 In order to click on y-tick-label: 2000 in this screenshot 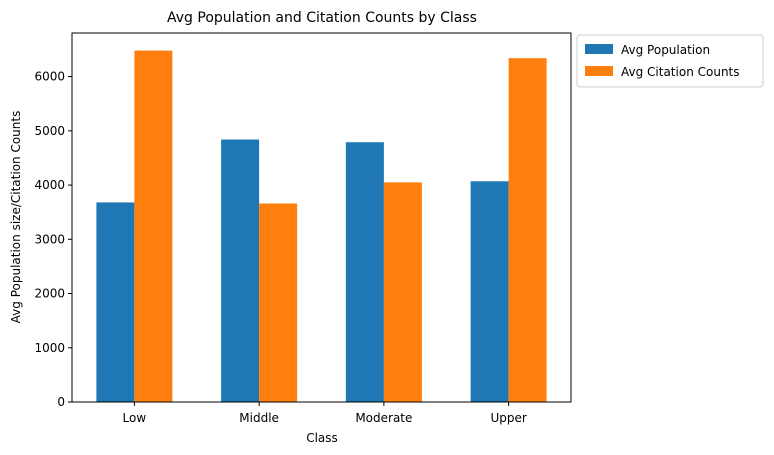, I will do `click(49, 294)`.